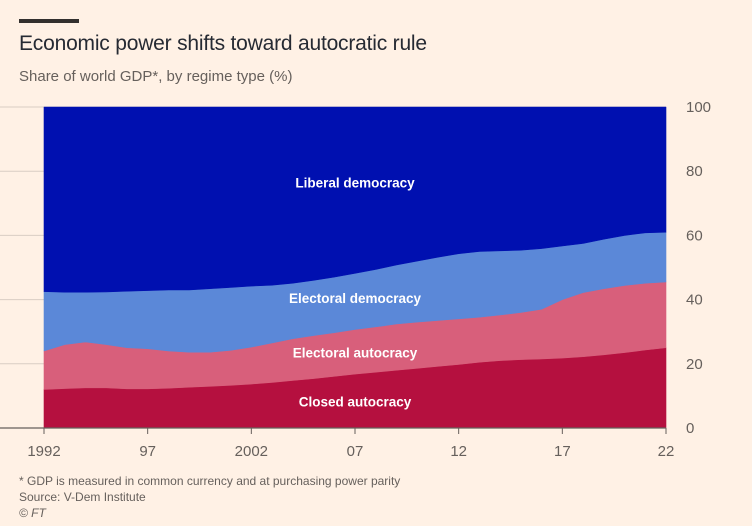 This screenshot has height=526, width=752. I want to click on brand-bar, so click(49, 21).